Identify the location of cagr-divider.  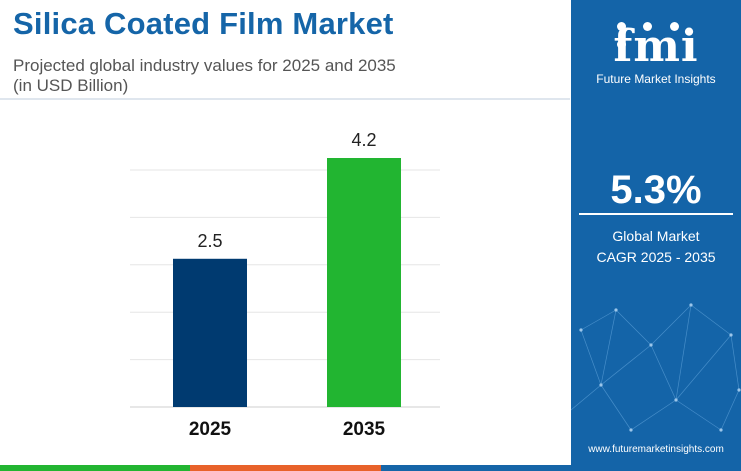
(656, 214).